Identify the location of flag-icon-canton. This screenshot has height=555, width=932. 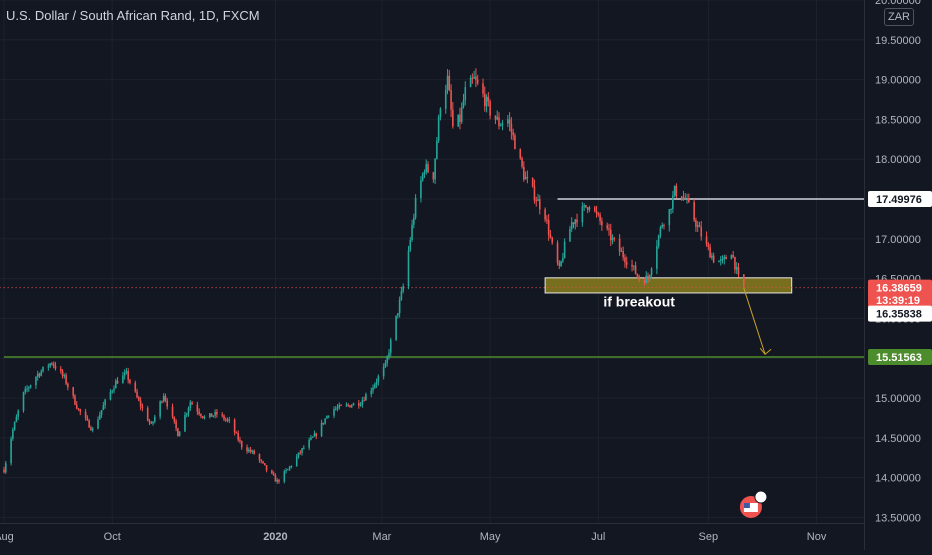
(746, 505).